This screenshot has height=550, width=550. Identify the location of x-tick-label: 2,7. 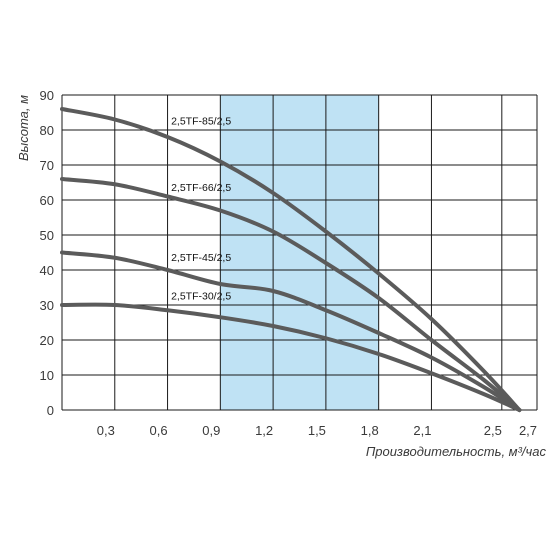
(528, 430).